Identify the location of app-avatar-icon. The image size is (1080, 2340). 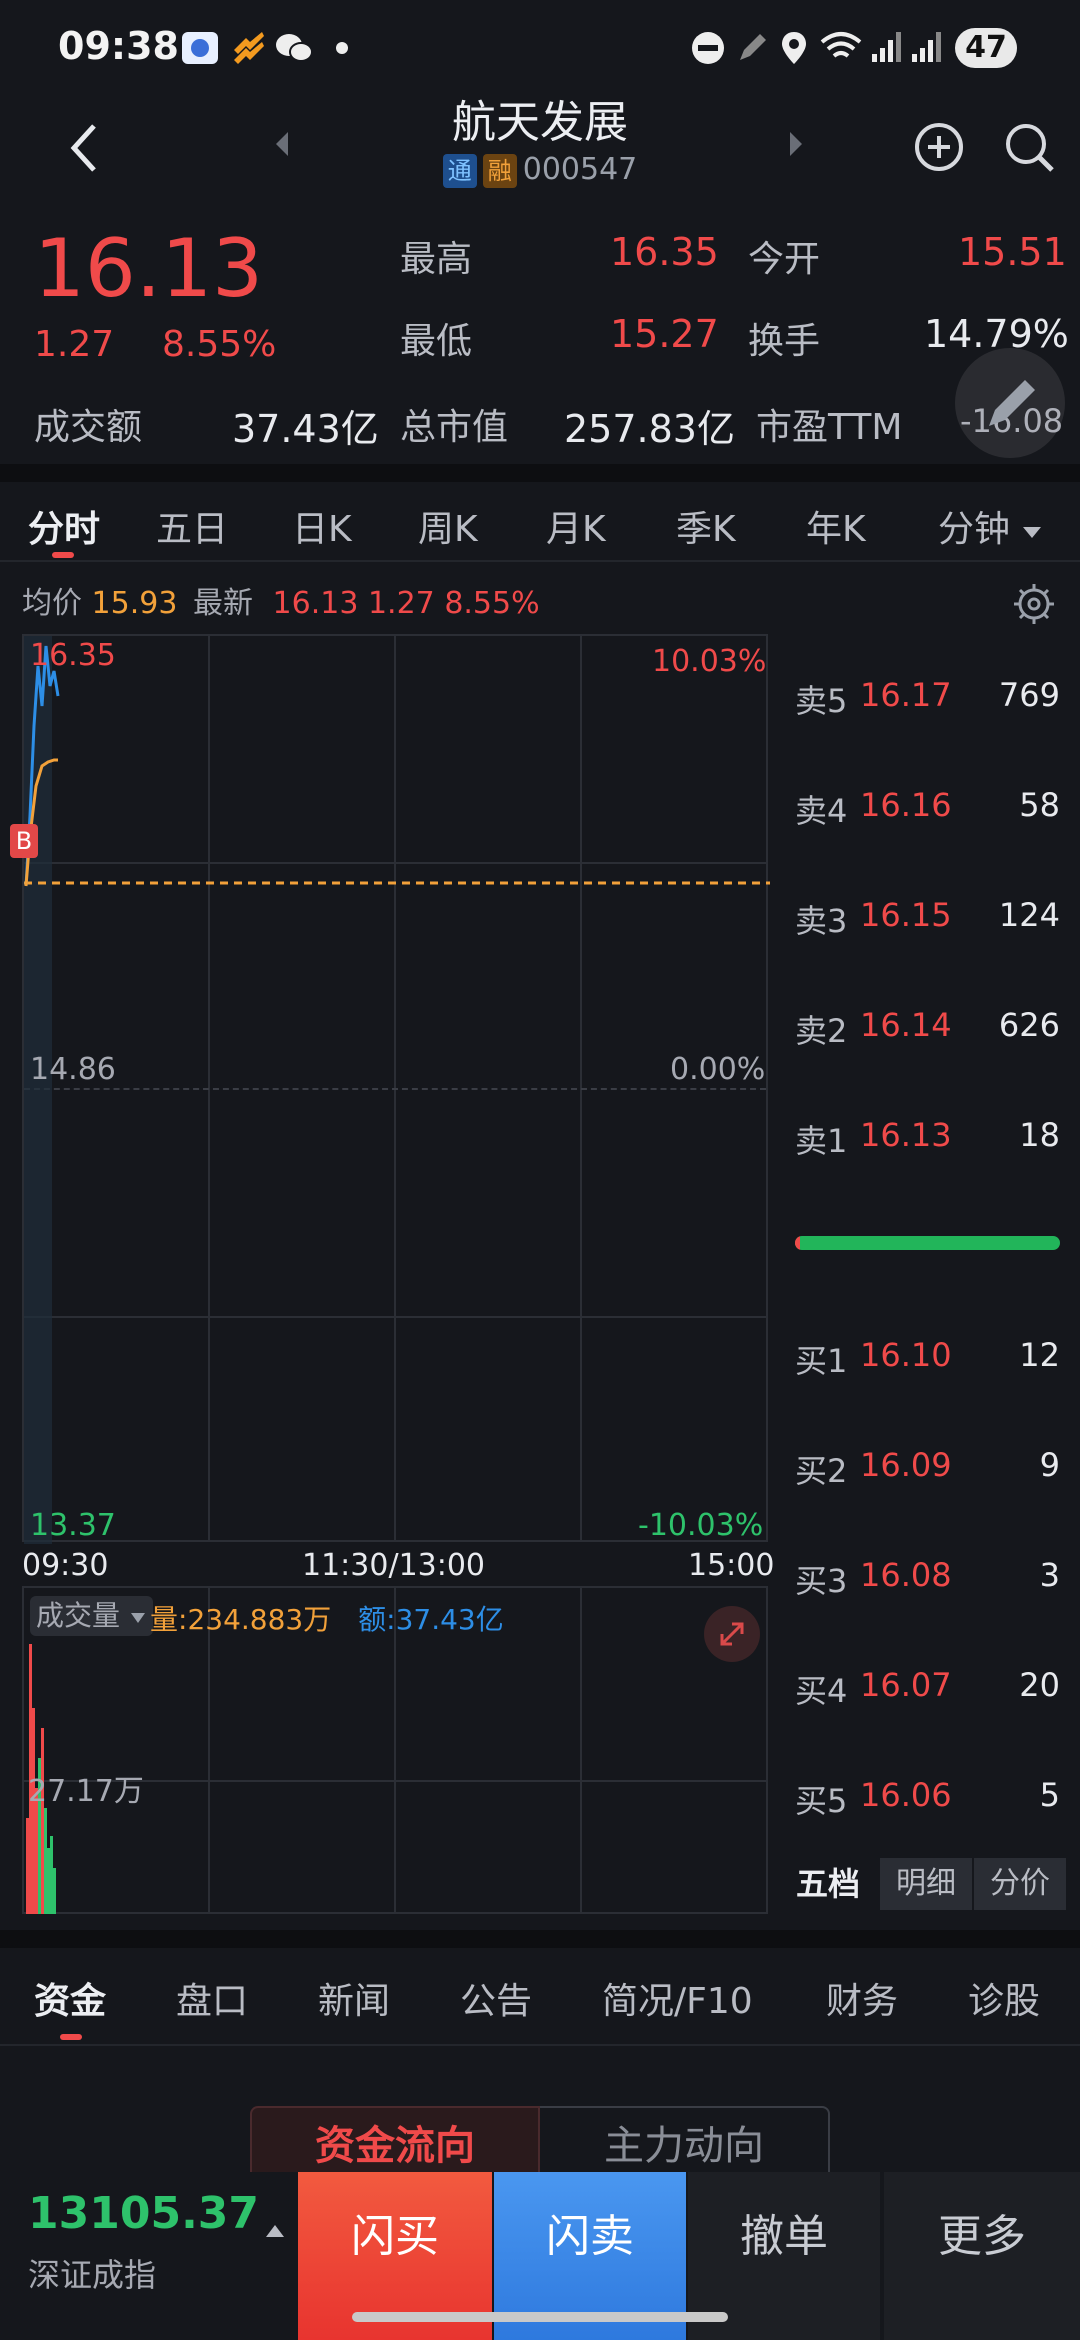
(199, 47).